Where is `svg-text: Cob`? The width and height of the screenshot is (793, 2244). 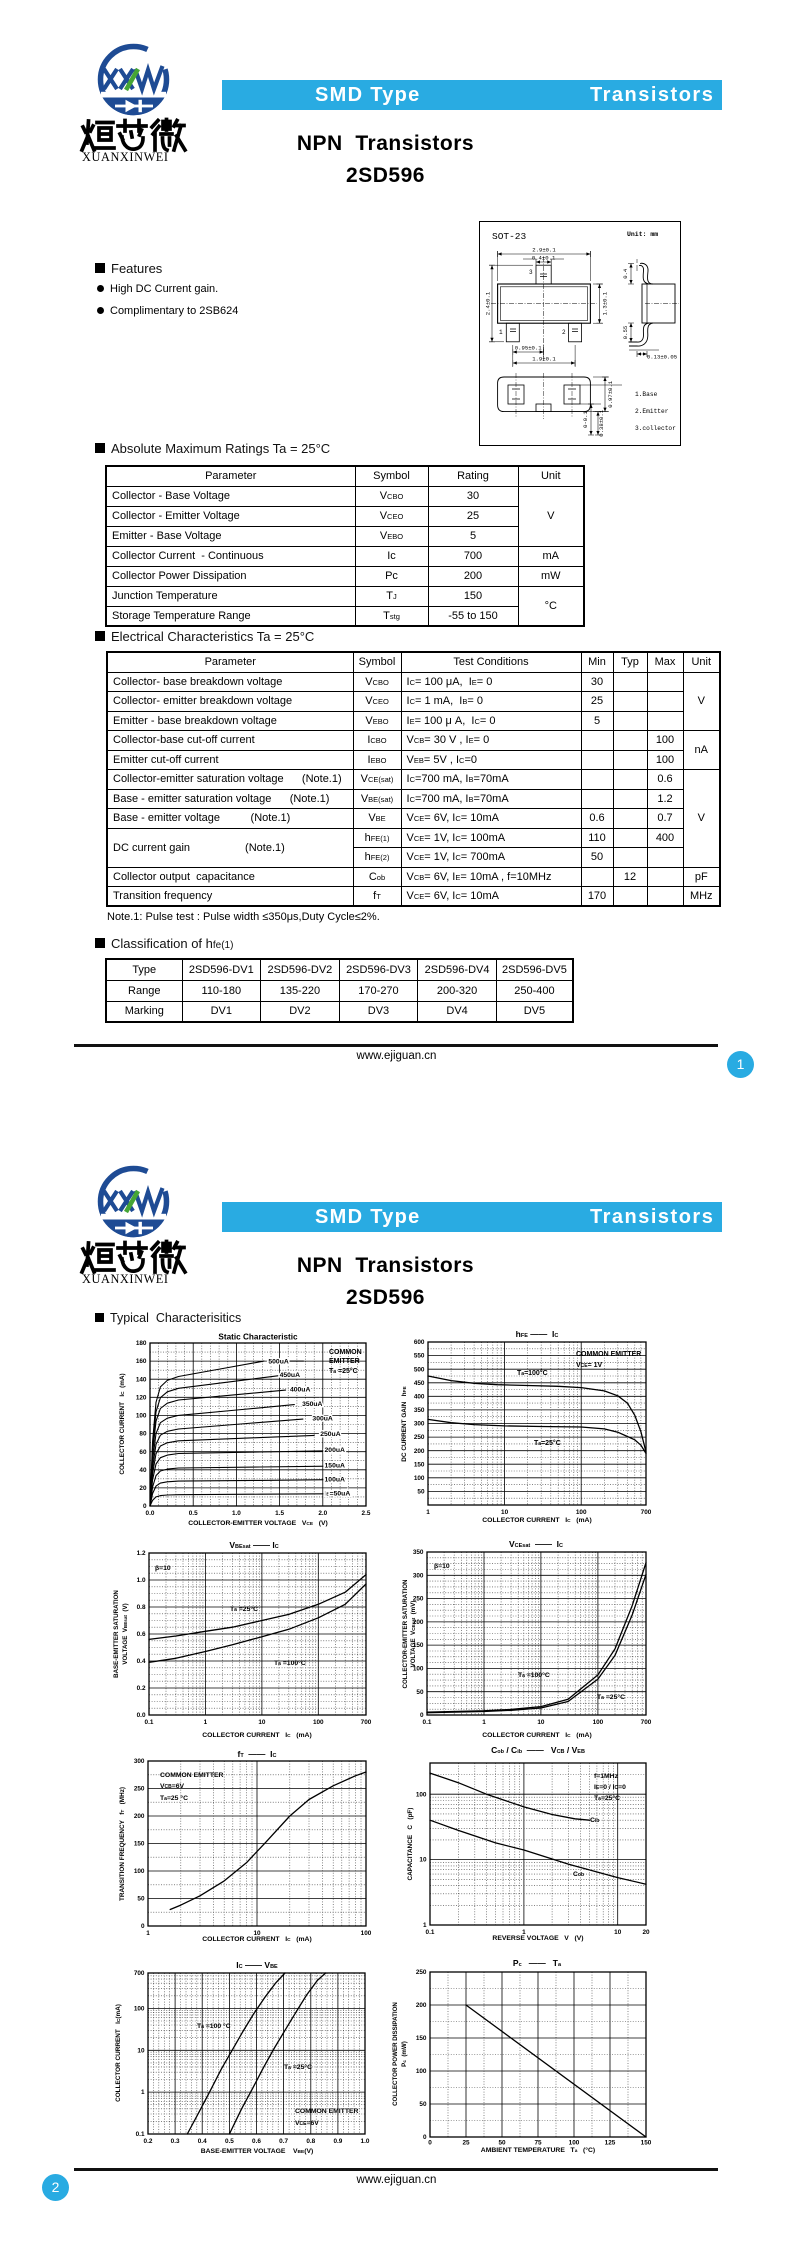
svg-text: Cob is located at coordinates (578, 1874).